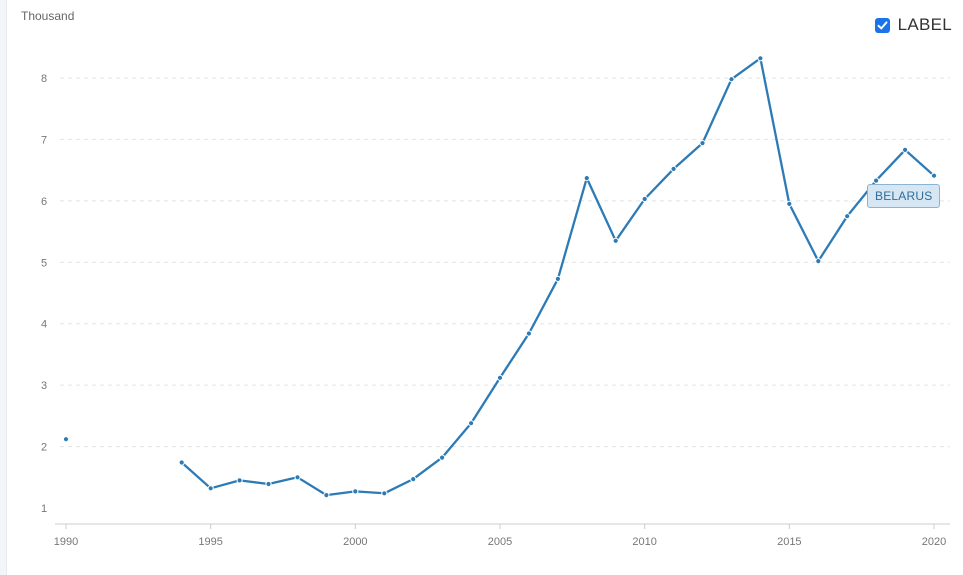 The image size is (963, 575). What do you see at coordinates (355, 542) in the screenshot?
I see `x-tick-label-2000: 2000` at bounding box center [355, 542].